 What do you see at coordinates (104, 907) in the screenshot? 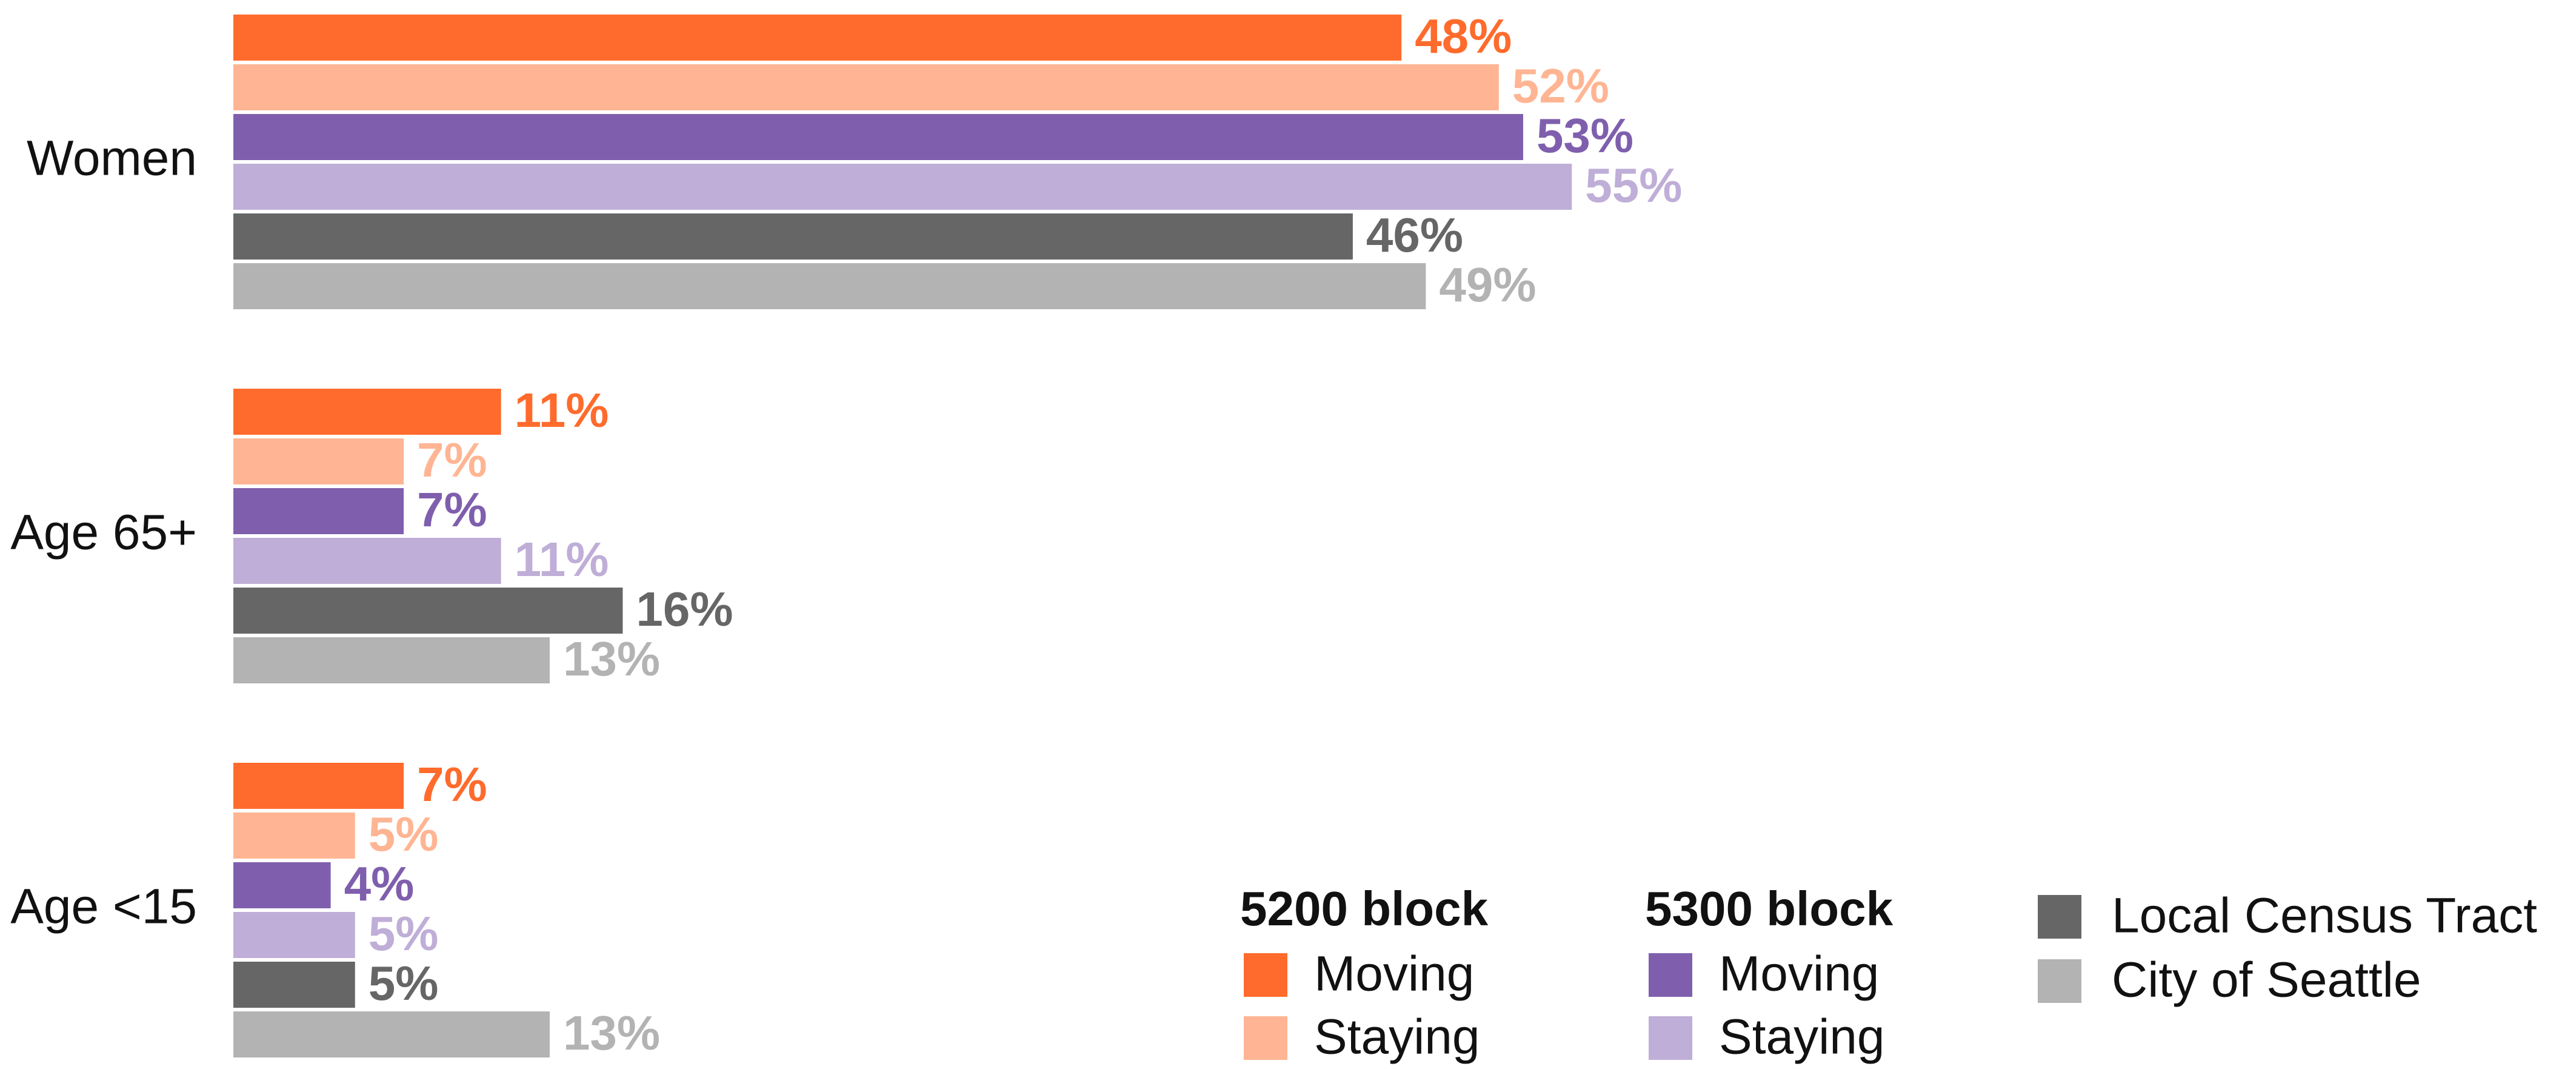
I see `category-label: Age <15` at bounding box center [104, 907].